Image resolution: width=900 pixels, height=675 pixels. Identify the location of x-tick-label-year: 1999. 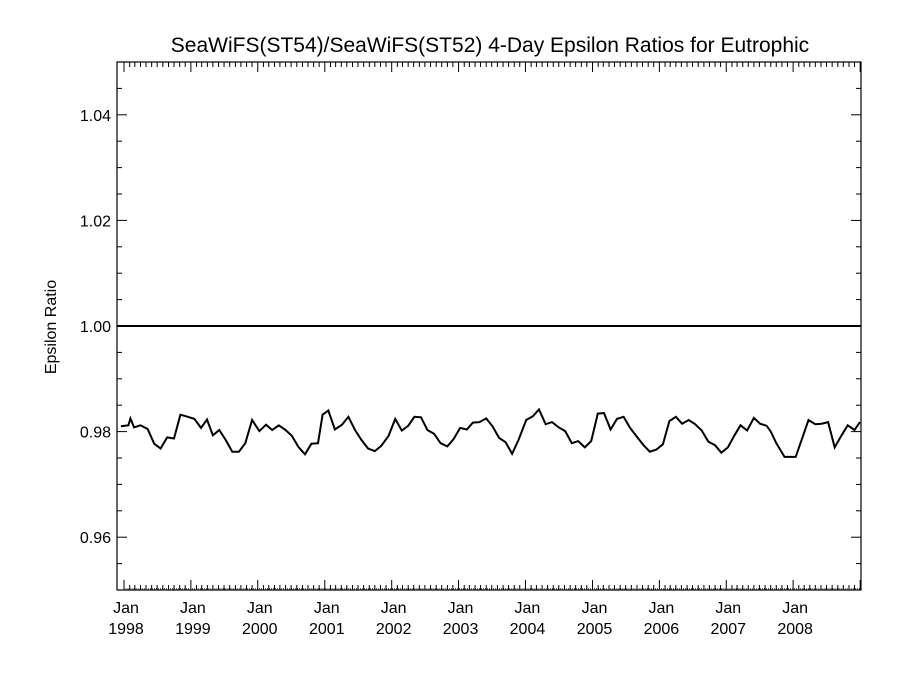
(193, 629).